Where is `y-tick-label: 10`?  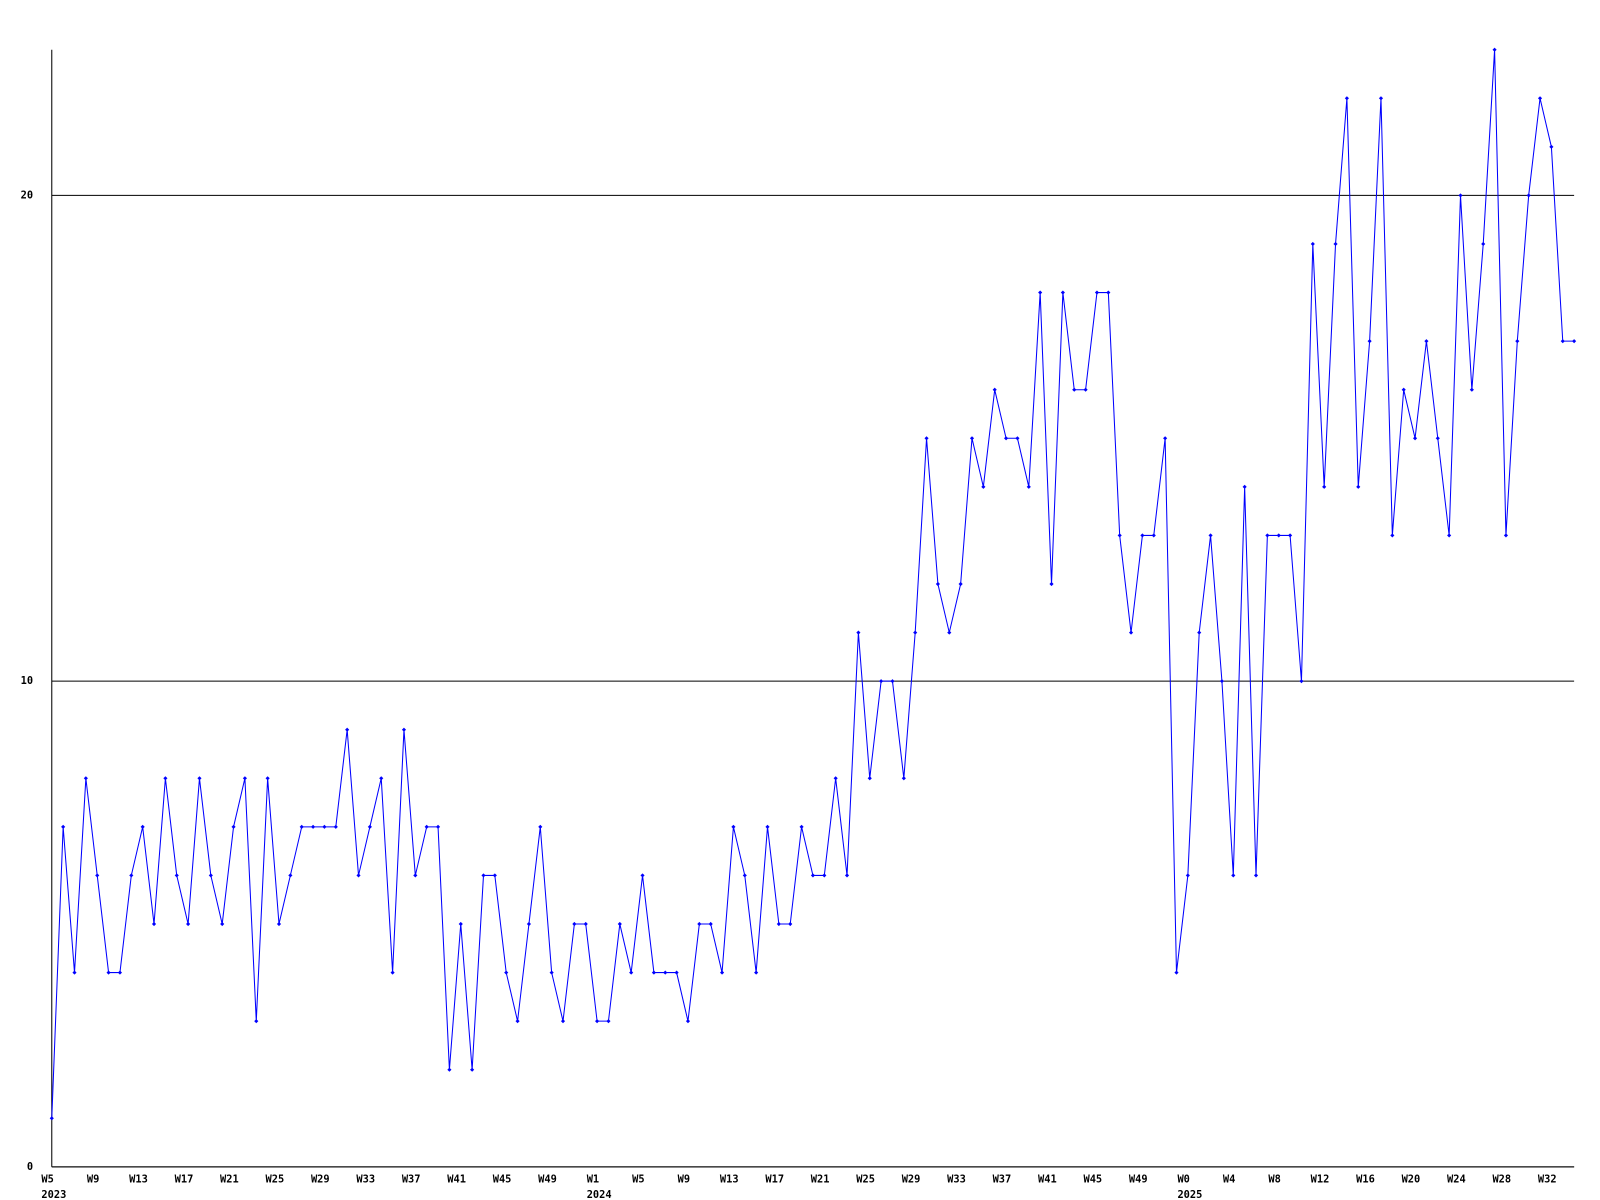 y-tick-label: 10 is located at coordinates (27, 681).